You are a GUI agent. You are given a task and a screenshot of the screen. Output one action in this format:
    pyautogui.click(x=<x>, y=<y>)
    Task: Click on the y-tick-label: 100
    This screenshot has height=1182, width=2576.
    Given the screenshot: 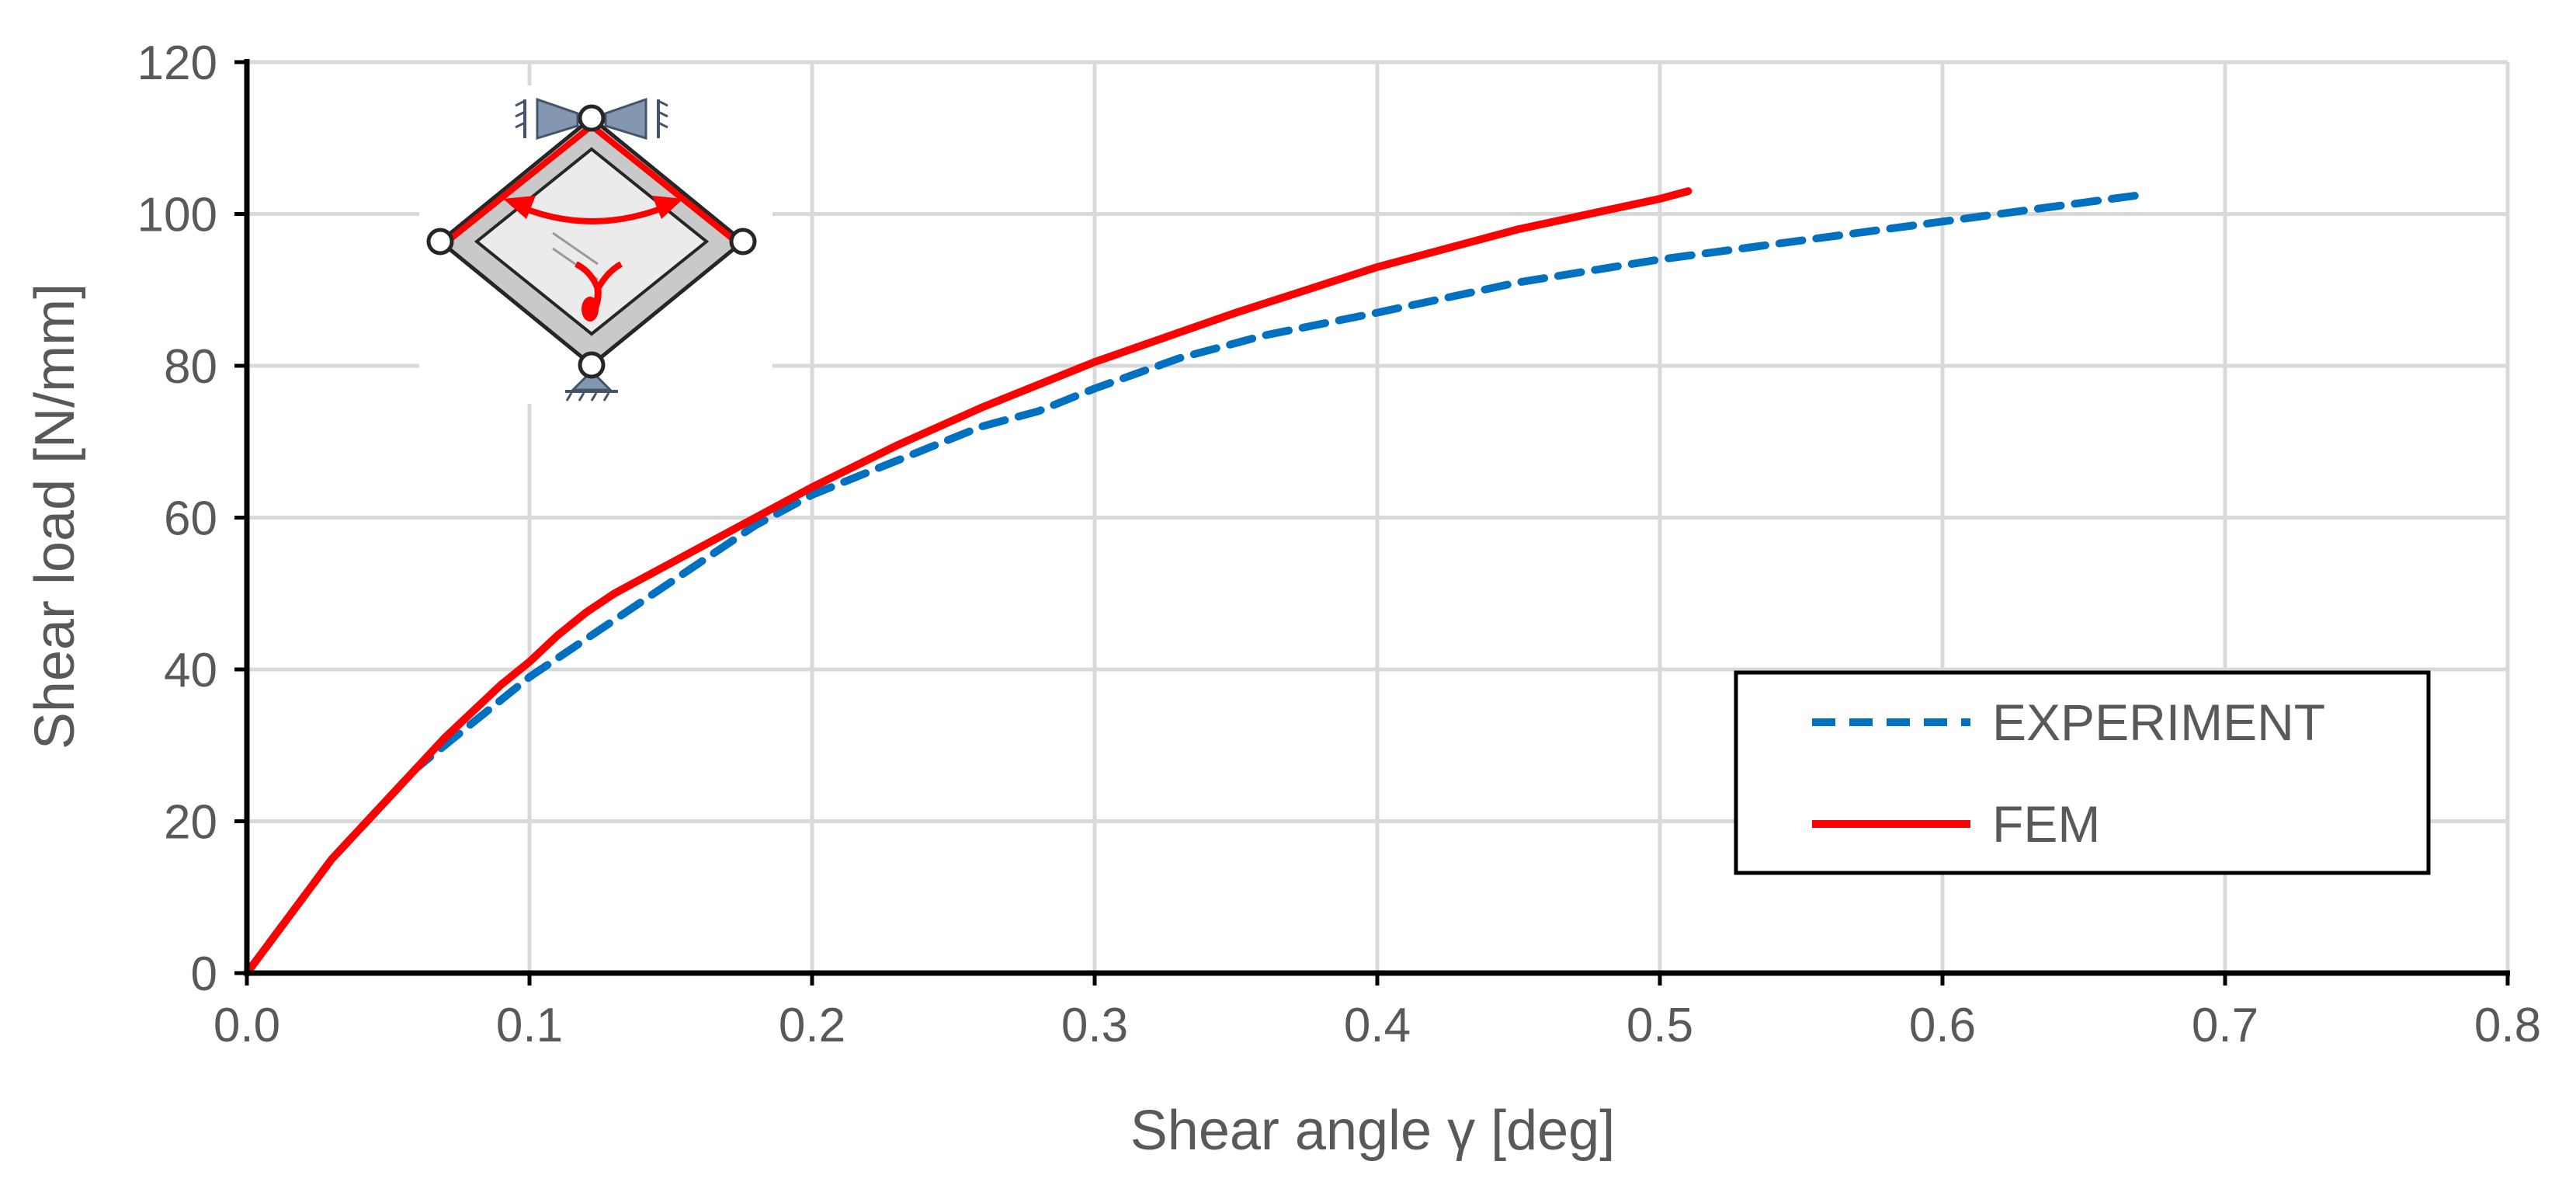 What is the action you would take?
    pyautogui.click(x=177, y=215)
    